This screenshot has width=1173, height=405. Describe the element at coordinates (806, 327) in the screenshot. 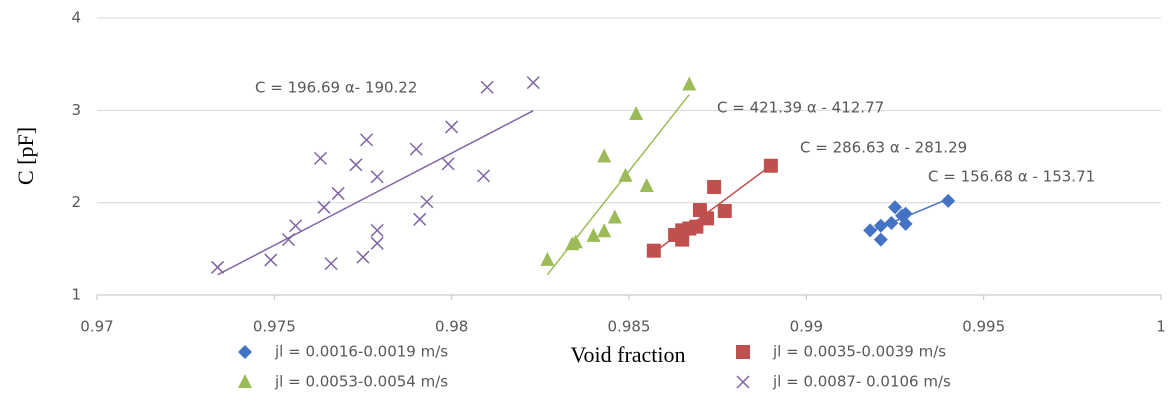

I see `x-tick-label: 0.99` at that location.